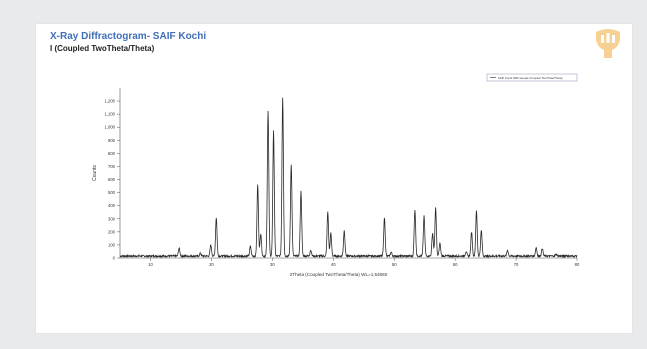 Image resolution: width=647 pixels, height=349 pixels. I want to click on y-tick-label: 300, so click(112, 218).